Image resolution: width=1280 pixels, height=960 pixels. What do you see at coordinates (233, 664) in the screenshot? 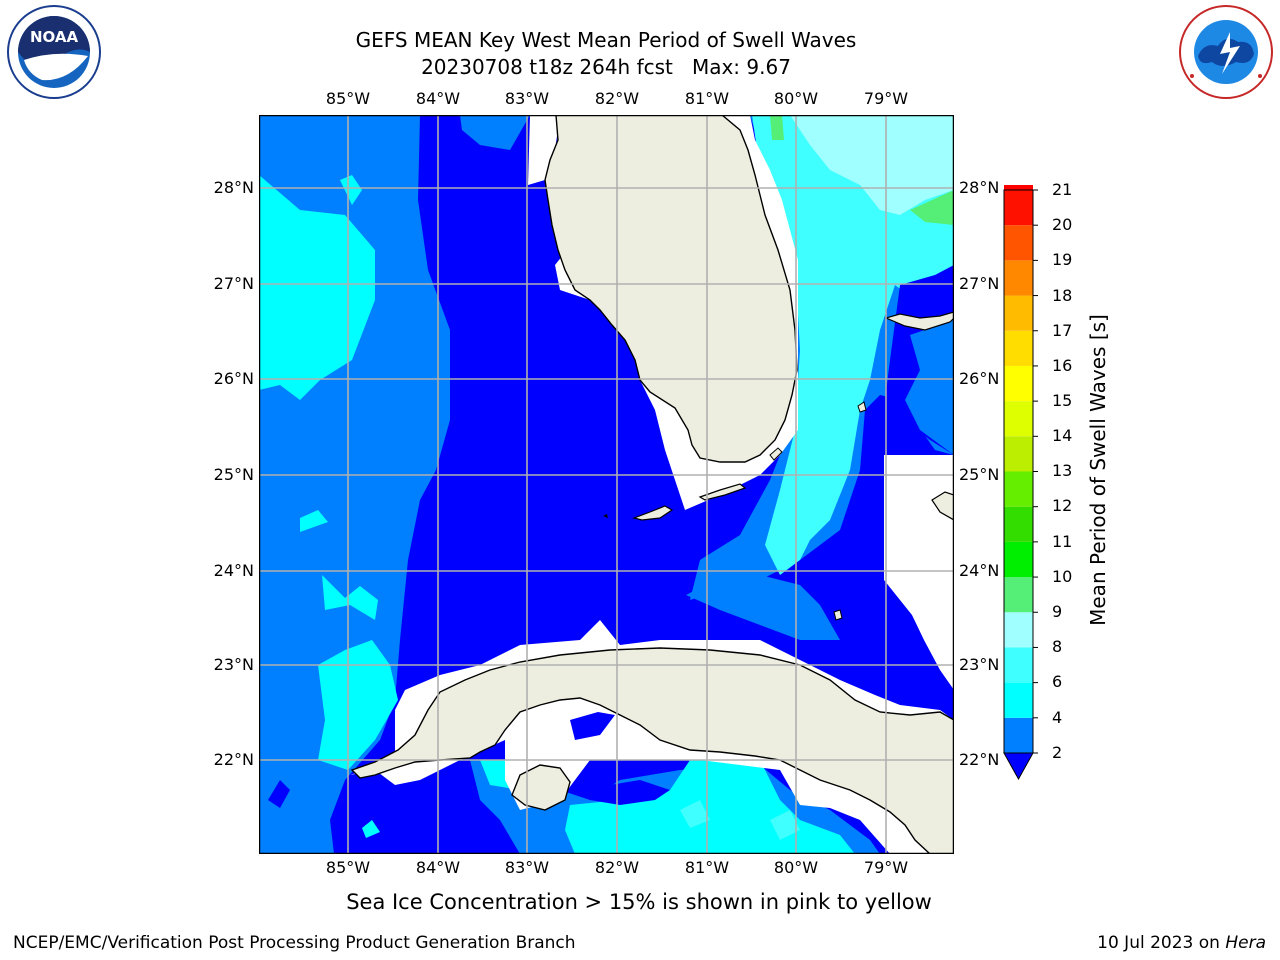
I see `lat-label-left: 23°N` at bounding box center [233, 664].